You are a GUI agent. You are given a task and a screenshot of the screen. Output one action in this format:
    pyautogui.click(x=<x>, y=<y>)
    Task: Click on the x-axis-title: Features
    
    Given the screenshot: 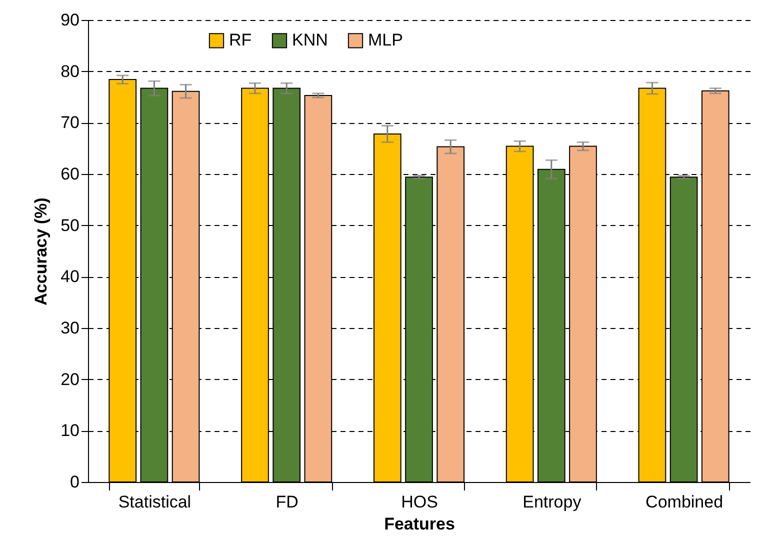 What is the action you would take?
    pyautogui.click(x=419, y=524)
    